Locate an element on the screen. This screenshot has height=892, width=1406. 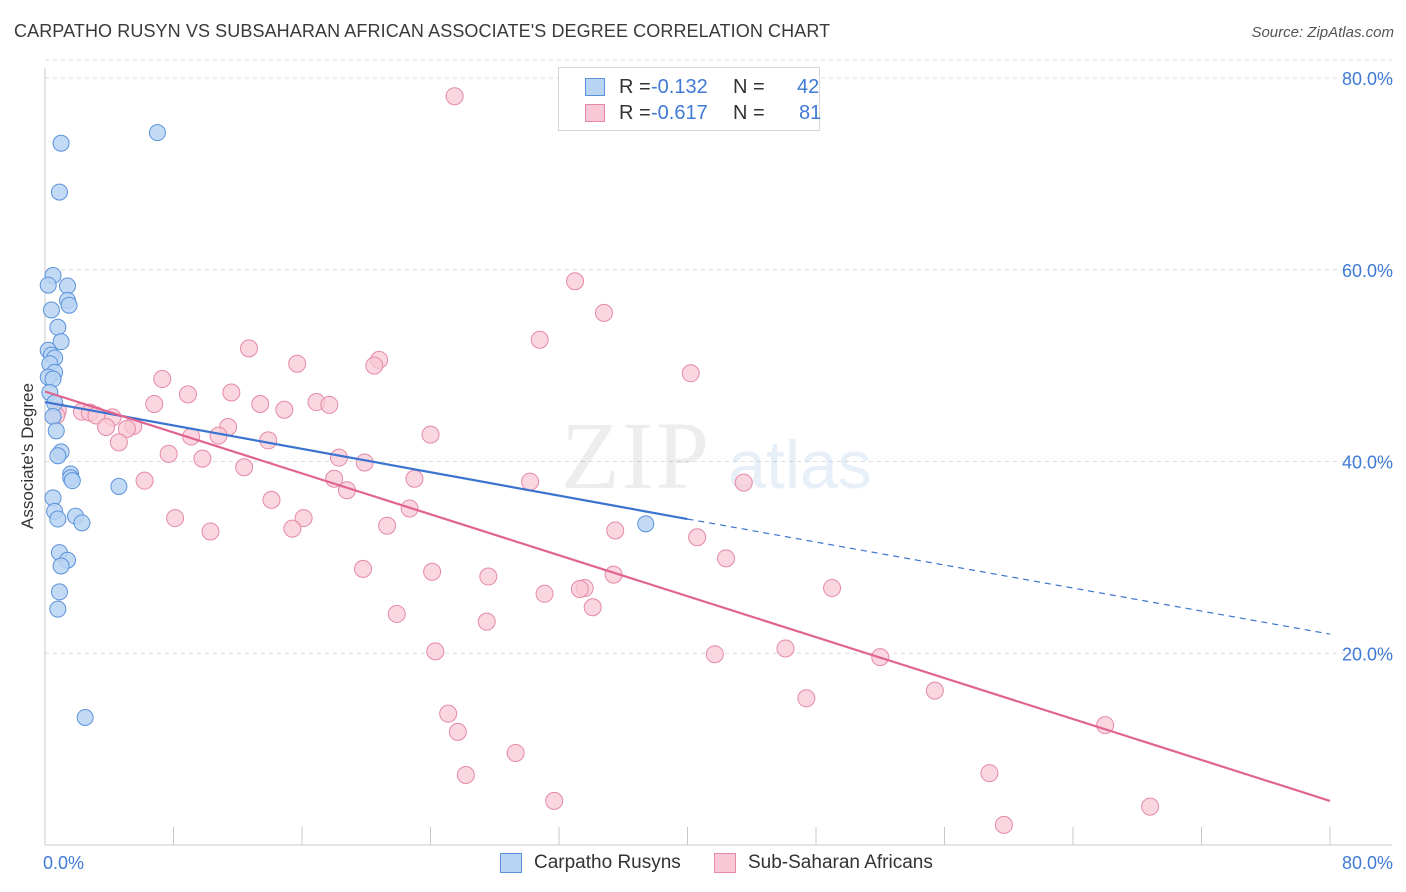
bottom-legend-swatch-blue is located at coordinates (511, 863).